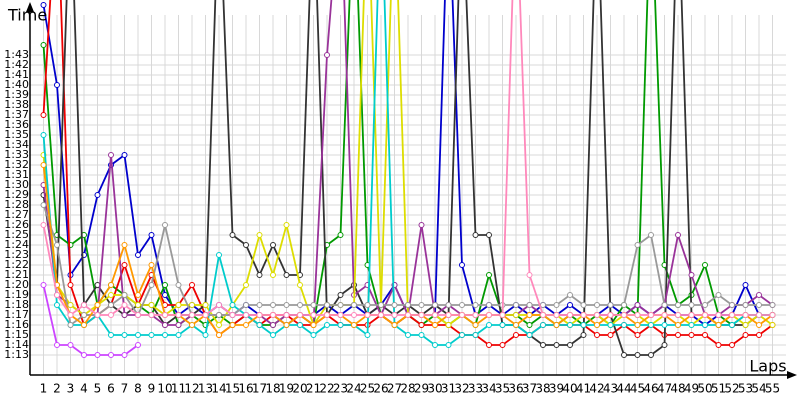 The image size is (800, 400). What do you see at coordinates (30, 7) in the screenshot?
I see `y-axis-arrow` at bounding box center [30, 7].